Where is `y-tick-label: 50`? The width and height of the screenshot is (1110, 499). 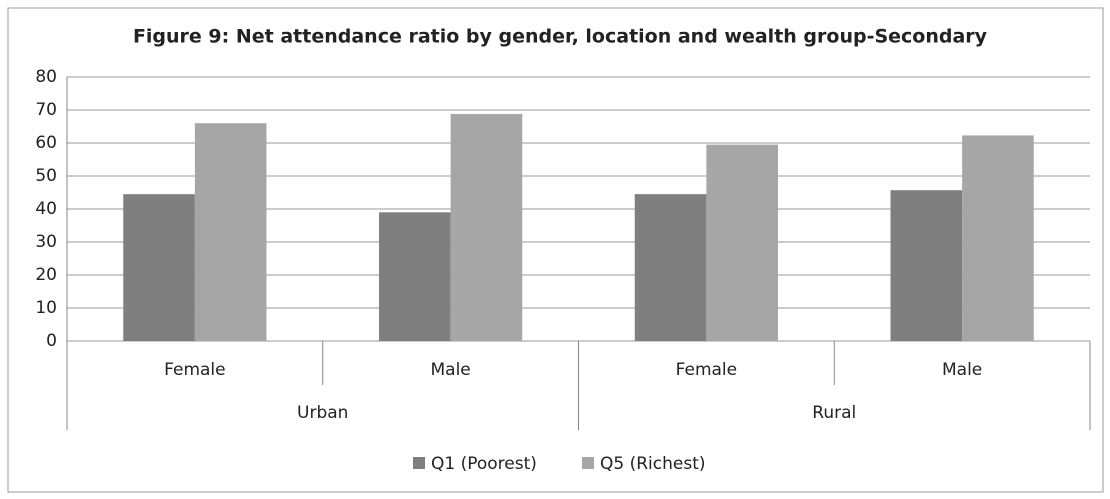
y-tick-label: 50 is located at coordinates (46, 176).